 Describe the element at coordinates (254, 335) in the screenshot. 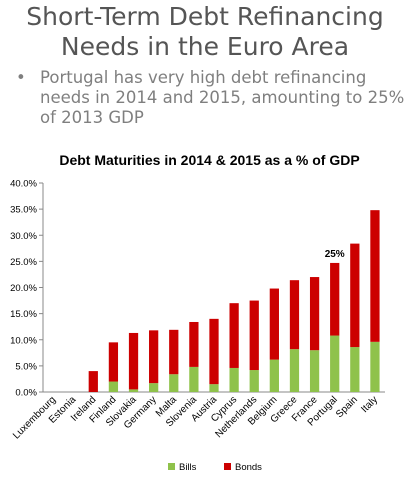

I see `bar-bonds-netherlands` at that location.